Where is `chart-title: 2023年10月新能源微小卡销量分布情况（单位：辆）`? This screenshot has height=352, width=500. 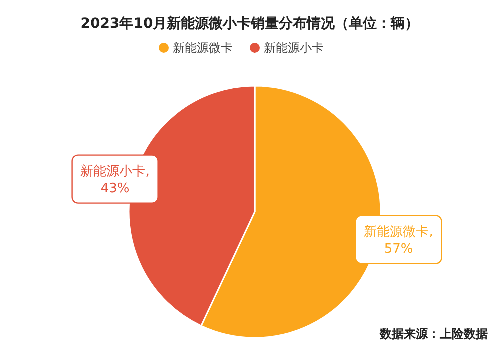 chart-title: 2023年10月新能源微小卡销量分布情况（单位：辆） is located at coordinates (250, 23).